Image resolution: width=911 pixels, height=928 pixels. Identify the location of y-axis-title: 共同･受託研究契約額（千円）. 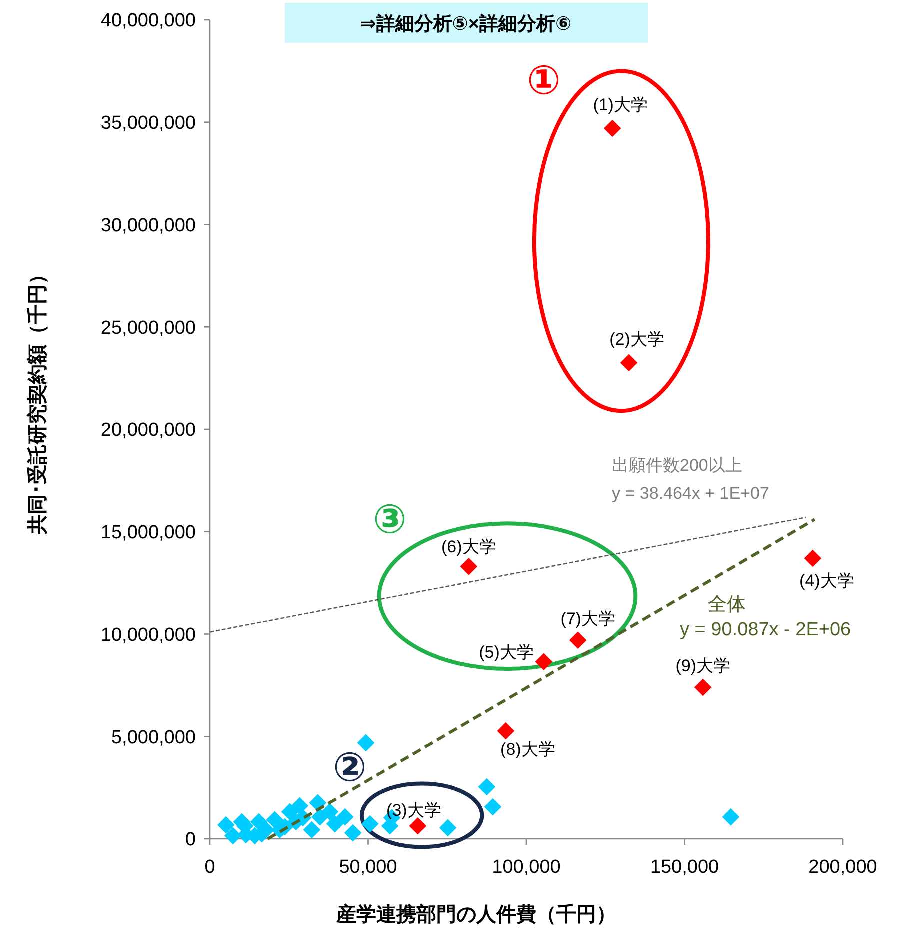
(37, 400).